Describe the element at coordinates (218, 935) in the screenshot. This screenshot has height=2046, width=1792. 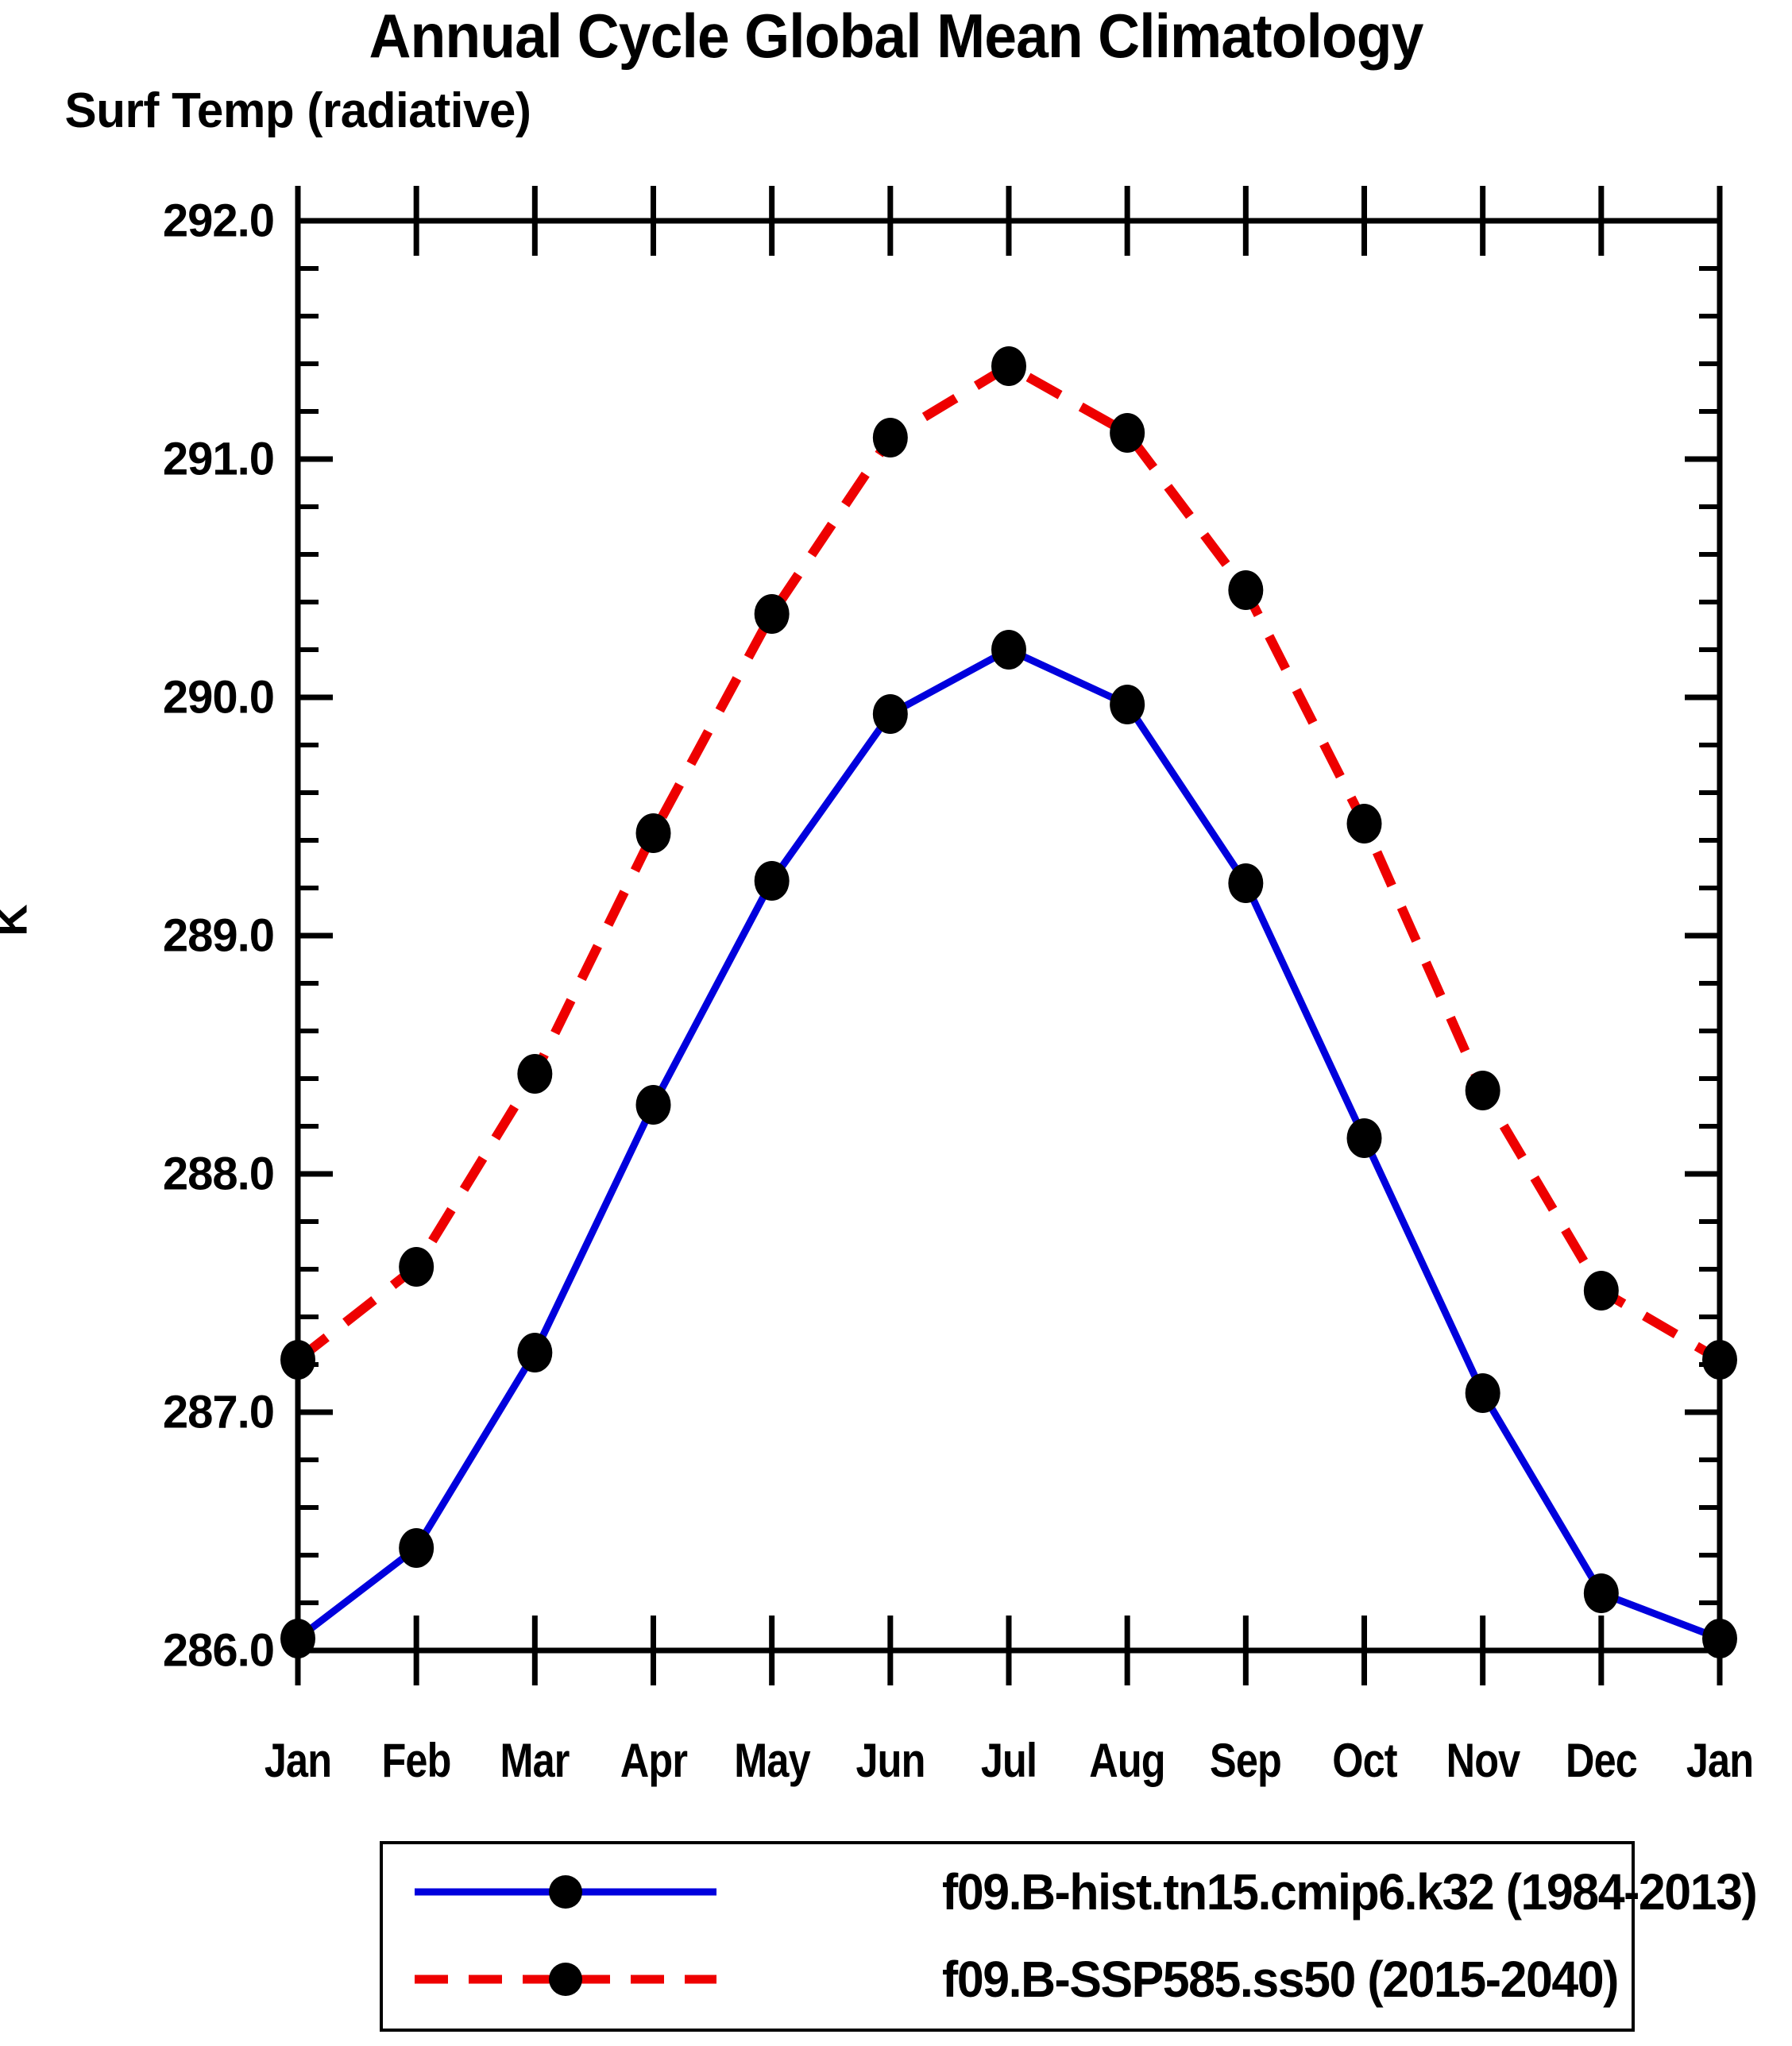
I see `y-tick-label: 289.0` at that location.